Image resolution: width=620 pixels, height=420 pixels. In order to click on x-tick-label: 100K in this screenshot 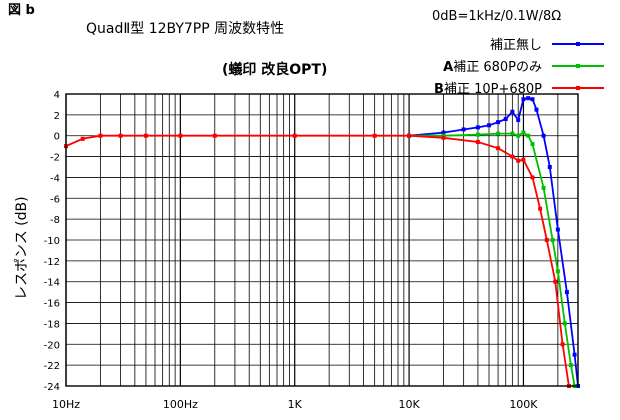, I will do `click(523, 404)`.